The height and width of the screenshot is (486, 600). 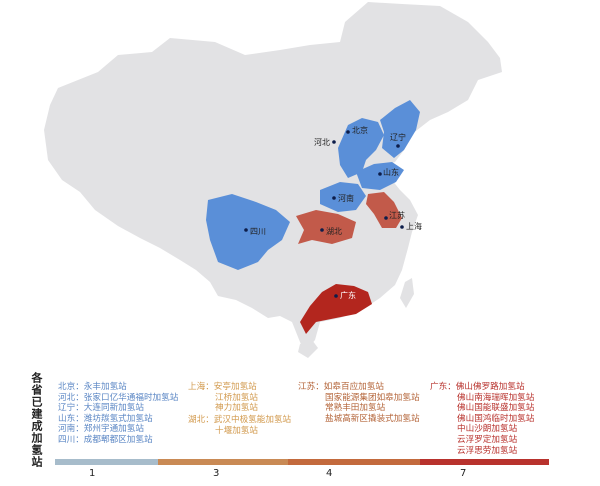 I want to click on scale-label-4: 4, so click(x=329, y=473).